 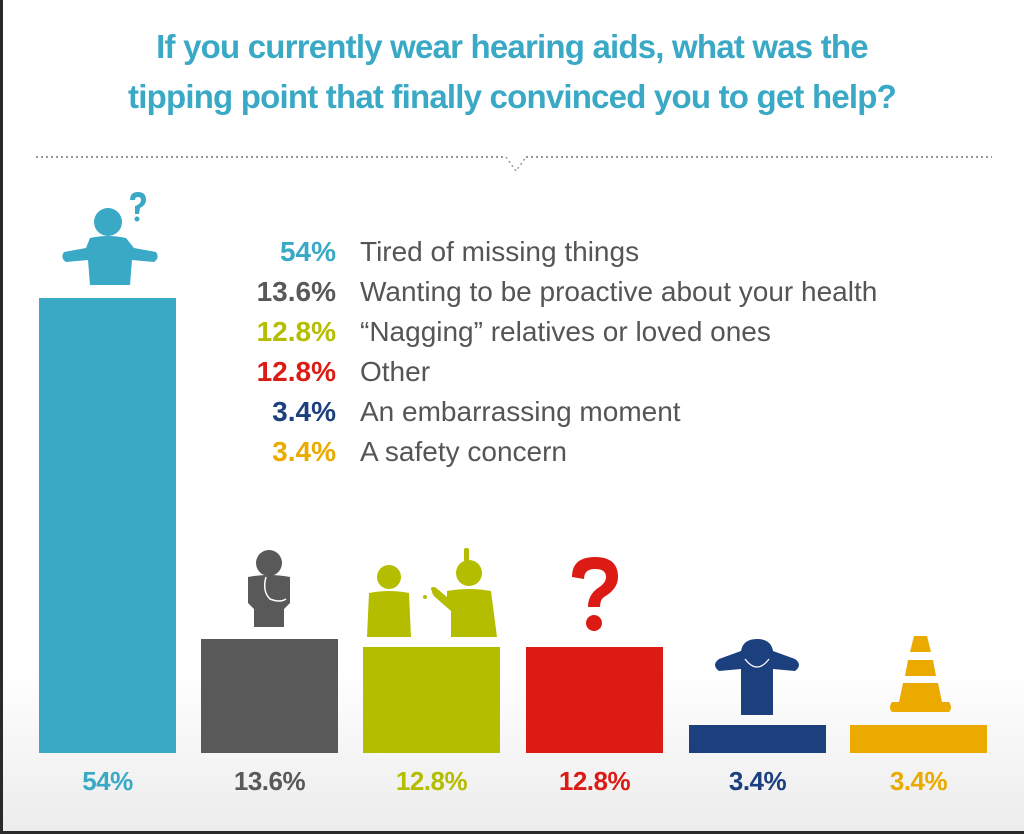 I want to click on question-mark-icon, so click(x=595, y=594).